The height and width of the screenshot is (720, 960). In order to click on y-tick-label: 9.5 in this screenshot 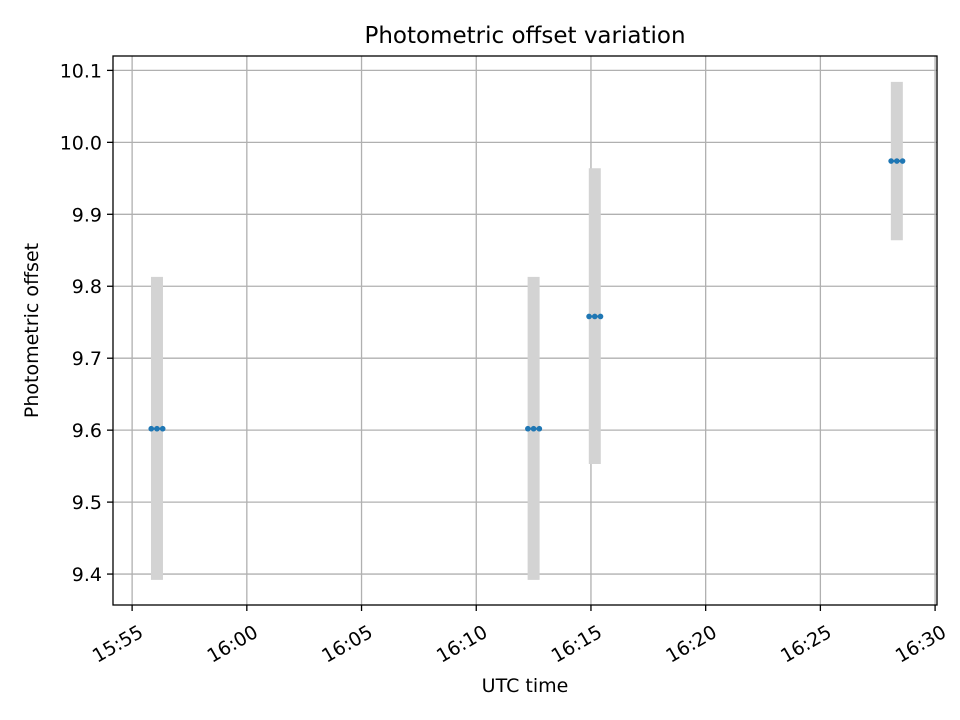, I will do `click(87, 503)`.